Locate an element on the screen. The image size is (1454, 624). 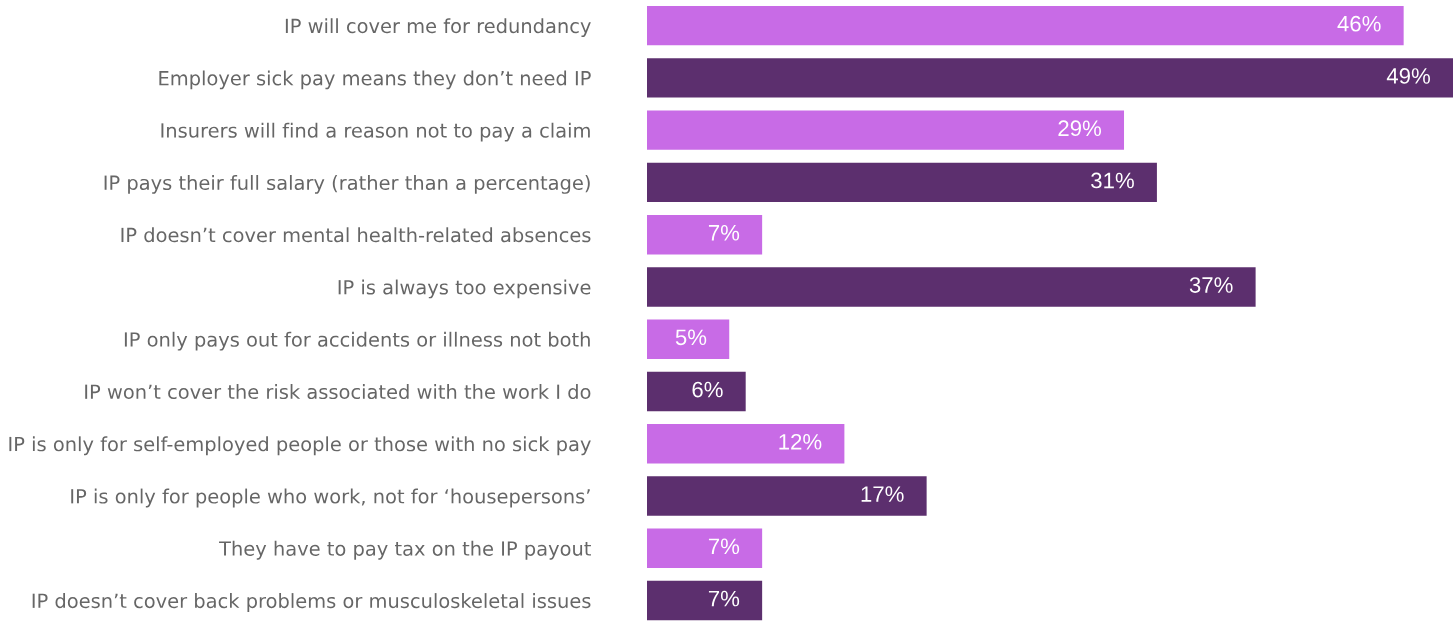
y-tick-label: IP is only for people who work, not for ‘housepersons’ is located at coordinates (330, 498).